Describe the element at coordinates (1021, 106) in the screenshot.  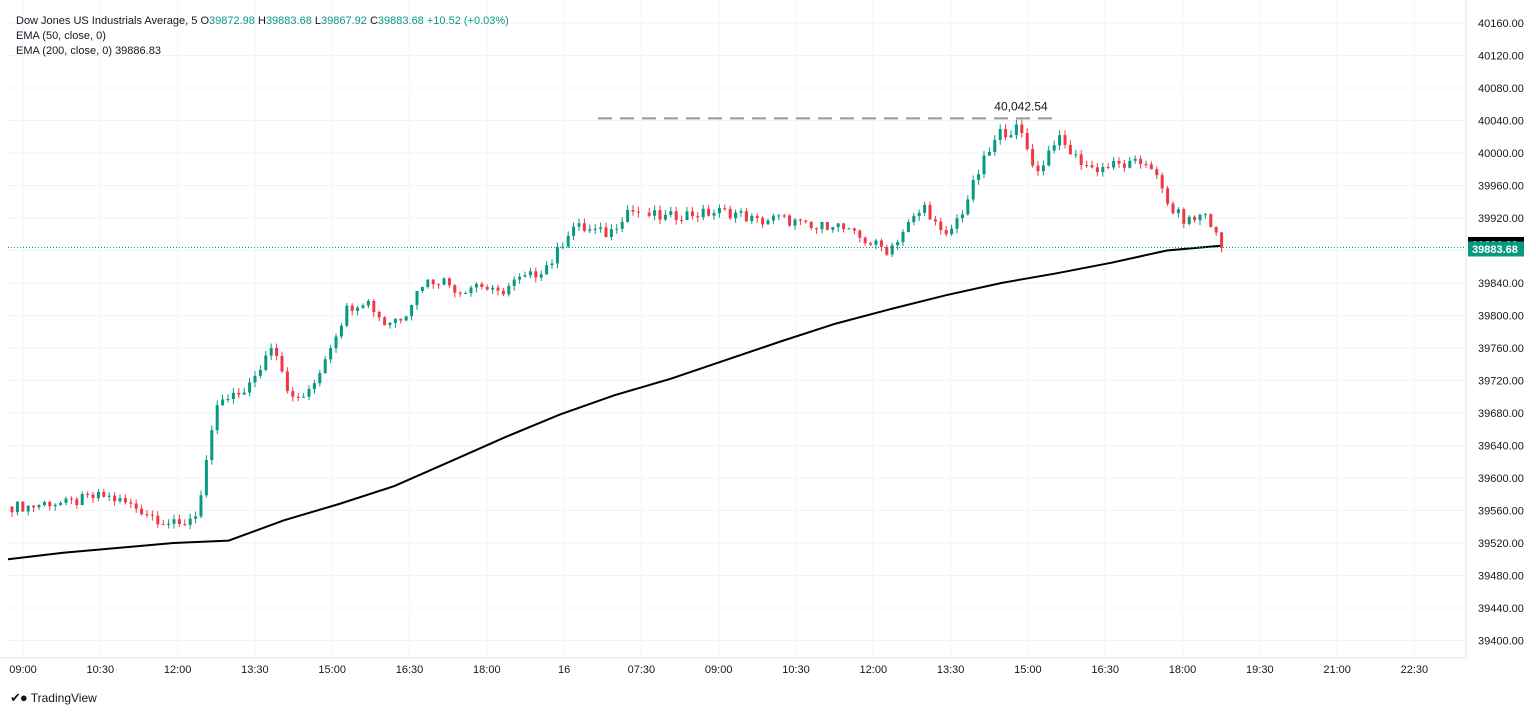
I see `high-marker-label: 40,042.54` at that location.